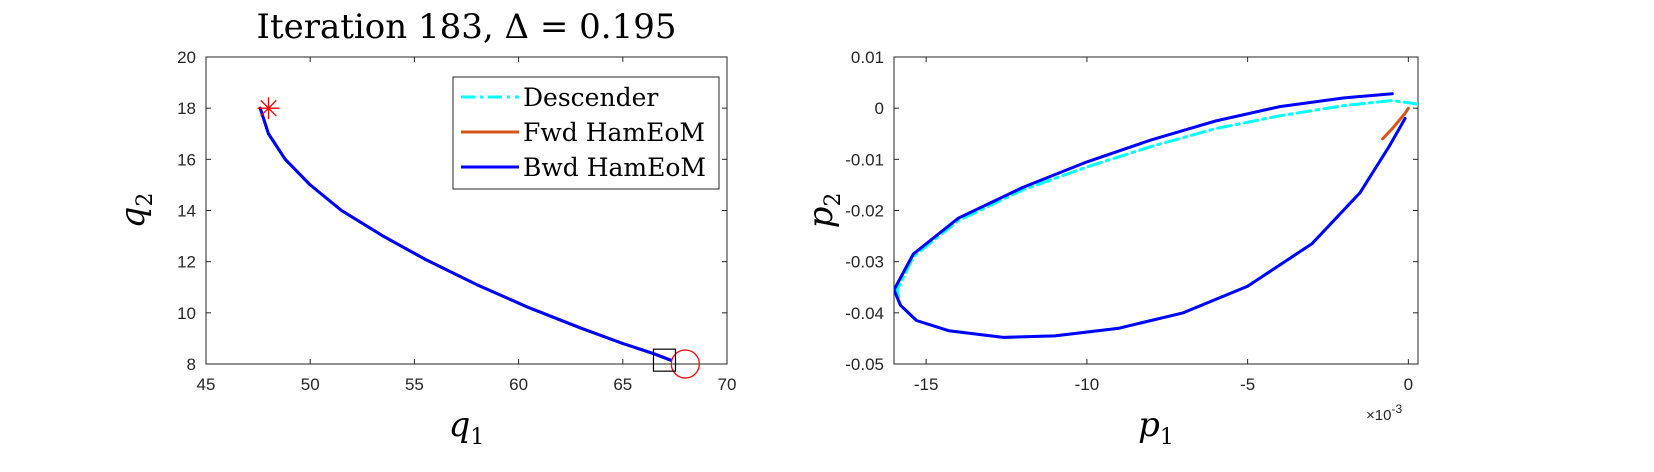 Image resolution: width=1654 pixels, height=472 pixels. What do you see at coordinates (1247, 384) in the screenshot?
I see `x-tick-label: -5` at bounding box center [1247, 384].